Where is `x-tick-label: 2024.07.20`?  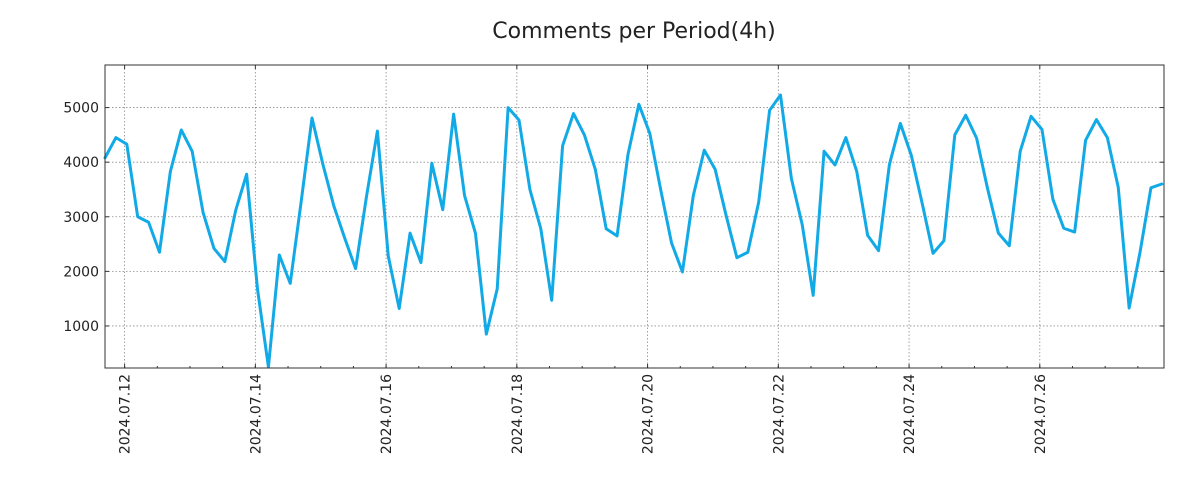 x-tick-label: 2024.07.20 is located at coordinates (649, 414).